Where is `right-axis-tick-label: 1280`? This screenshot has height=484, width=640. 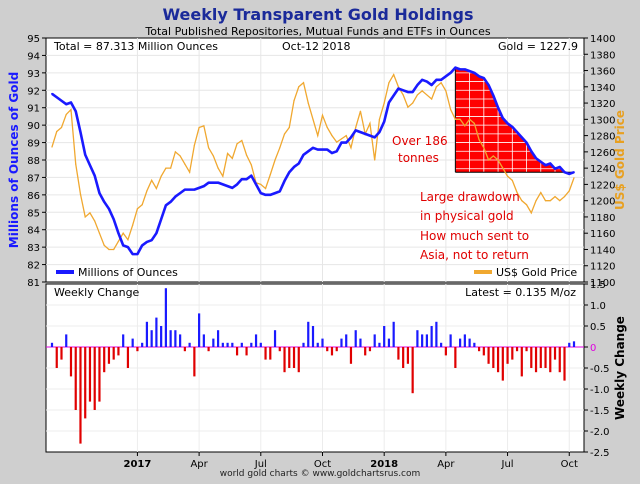 right-axis-tick-label: 1280 is located at coordinates (602, 137).